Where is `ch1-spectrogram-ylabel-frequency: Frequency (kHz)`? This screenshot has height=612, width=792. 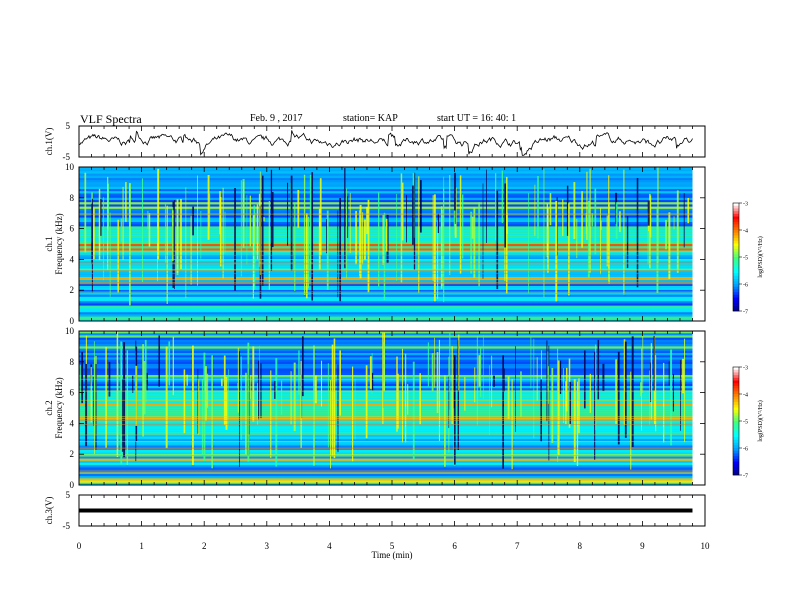
ch1-spectrogram-ylabel-frequency: Frequency (kHz) is located at coordinates (59, 243).